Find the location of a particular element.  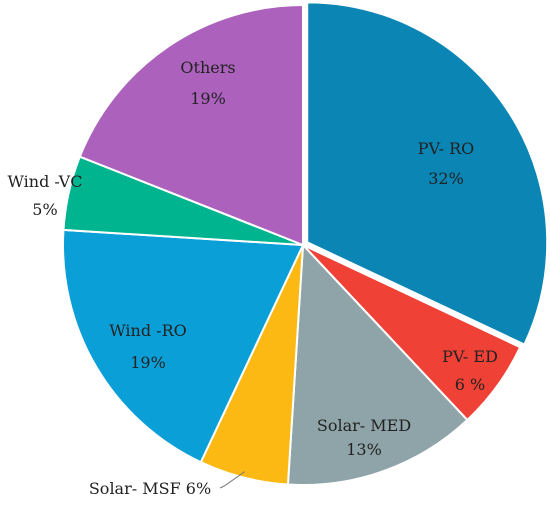

leader-lines is located at coordinates (232, 480).